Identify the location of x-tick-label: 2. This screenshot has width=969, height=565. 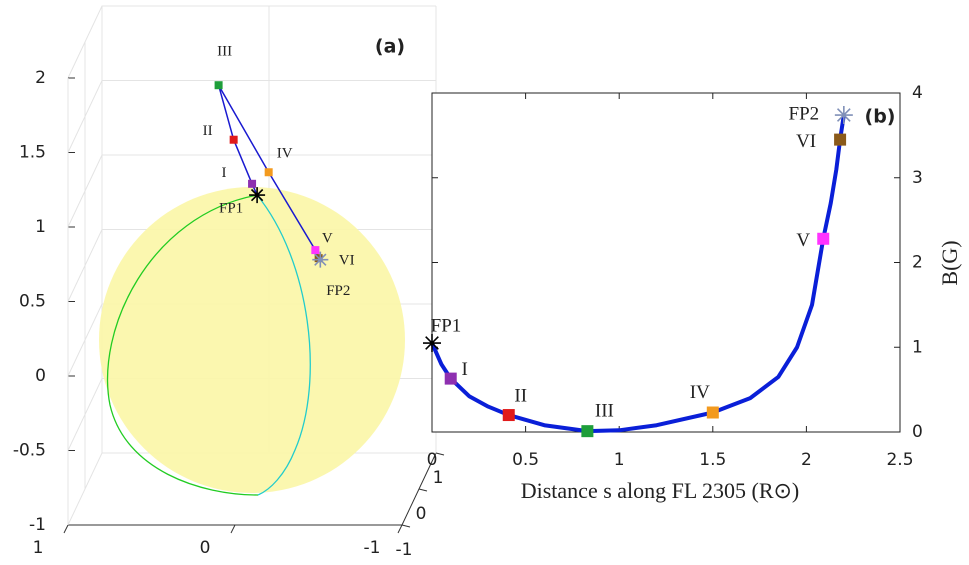
(806, 460).